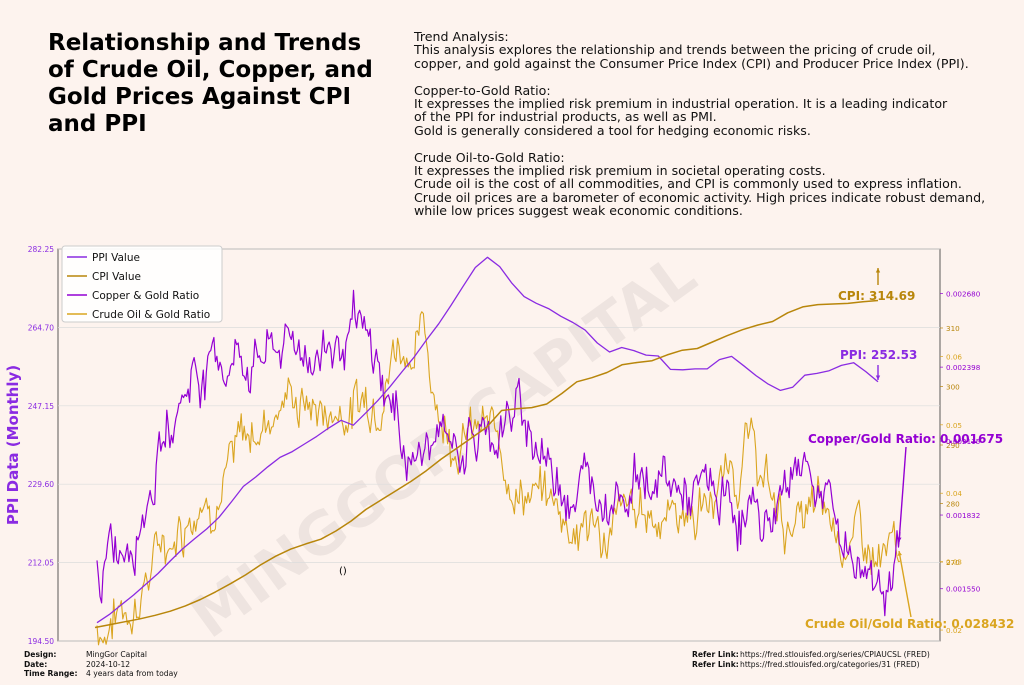 The height and width of the screenshot is (685, 1024). What do you see at coordinates (41, 641) in the screenshot?
I see `ppi-axis-tick-label: 194.50` at bounding box center [41, 641].